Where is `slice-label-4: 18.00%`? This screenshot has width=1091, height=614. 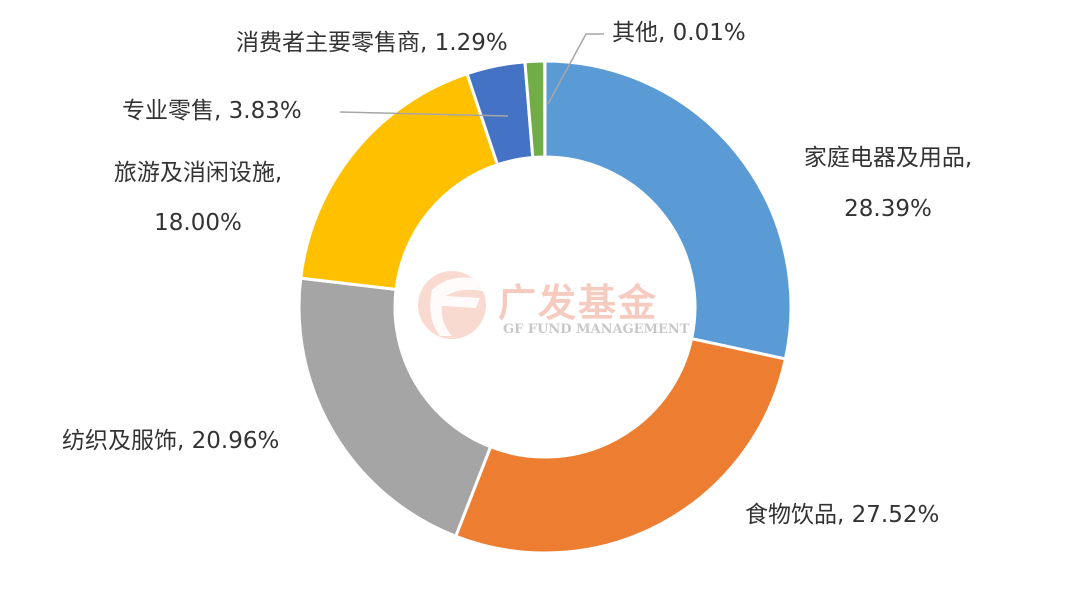
slice-label-4: 18.00% is located at coordinates (198, 223).